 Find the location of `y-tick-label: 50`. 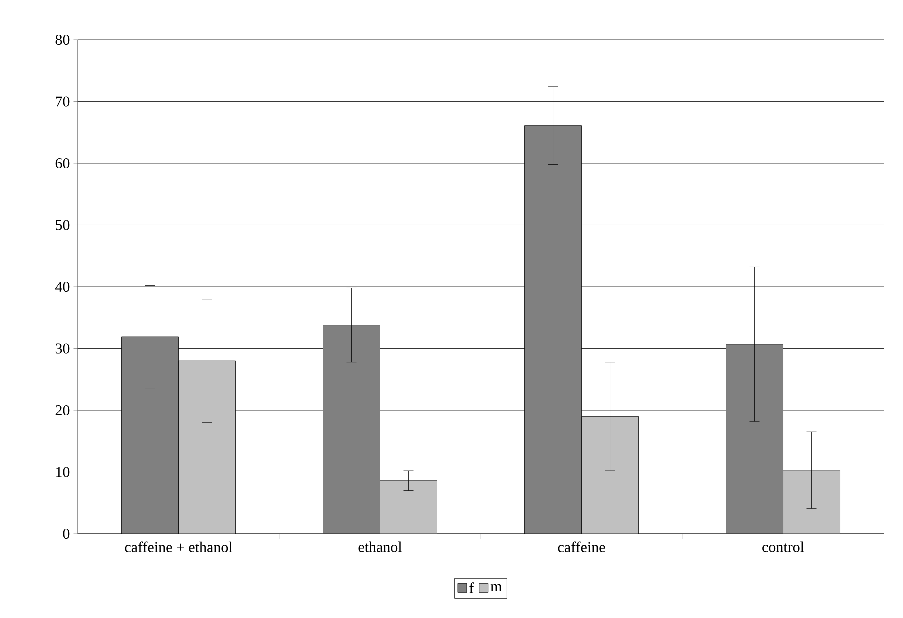

y-tick-label: 50 is located at coordinates (63, 225).